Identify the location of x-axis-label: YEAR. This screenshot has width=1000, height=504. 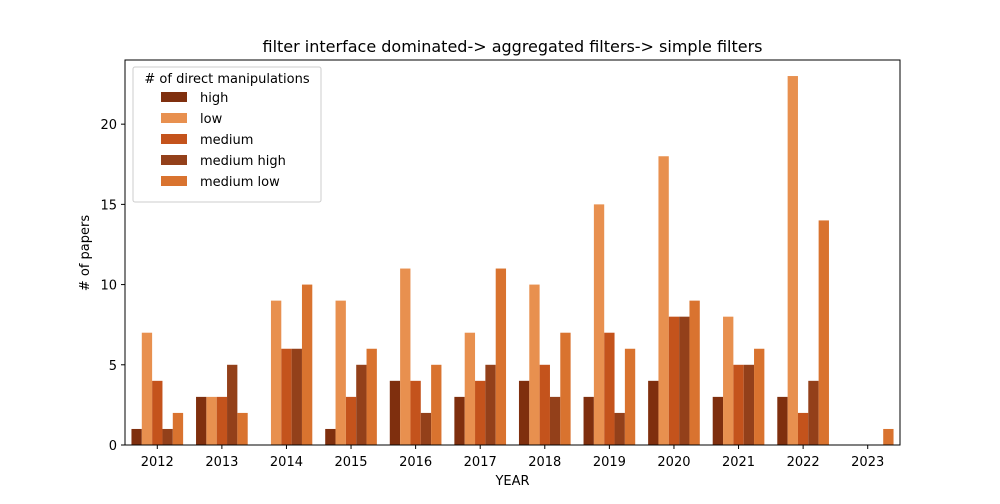
(511, 481).